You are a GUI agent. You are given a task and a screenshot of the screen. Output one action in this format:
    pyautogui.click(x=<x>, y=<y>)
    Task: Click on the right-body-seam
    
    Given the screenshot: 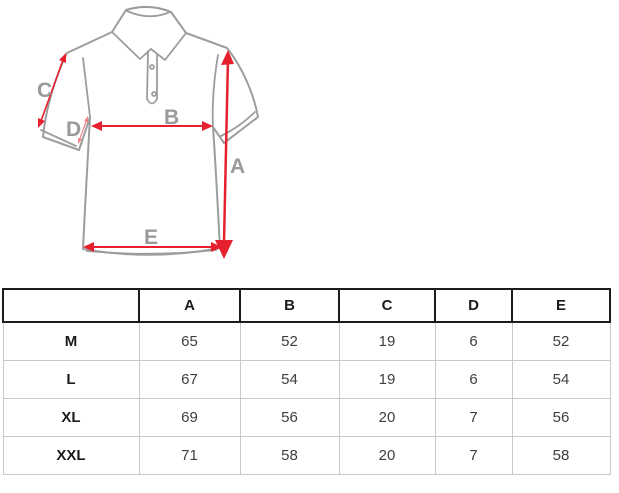 What is the action you would take?
    pyautogui.click(x=215, y=91)
    